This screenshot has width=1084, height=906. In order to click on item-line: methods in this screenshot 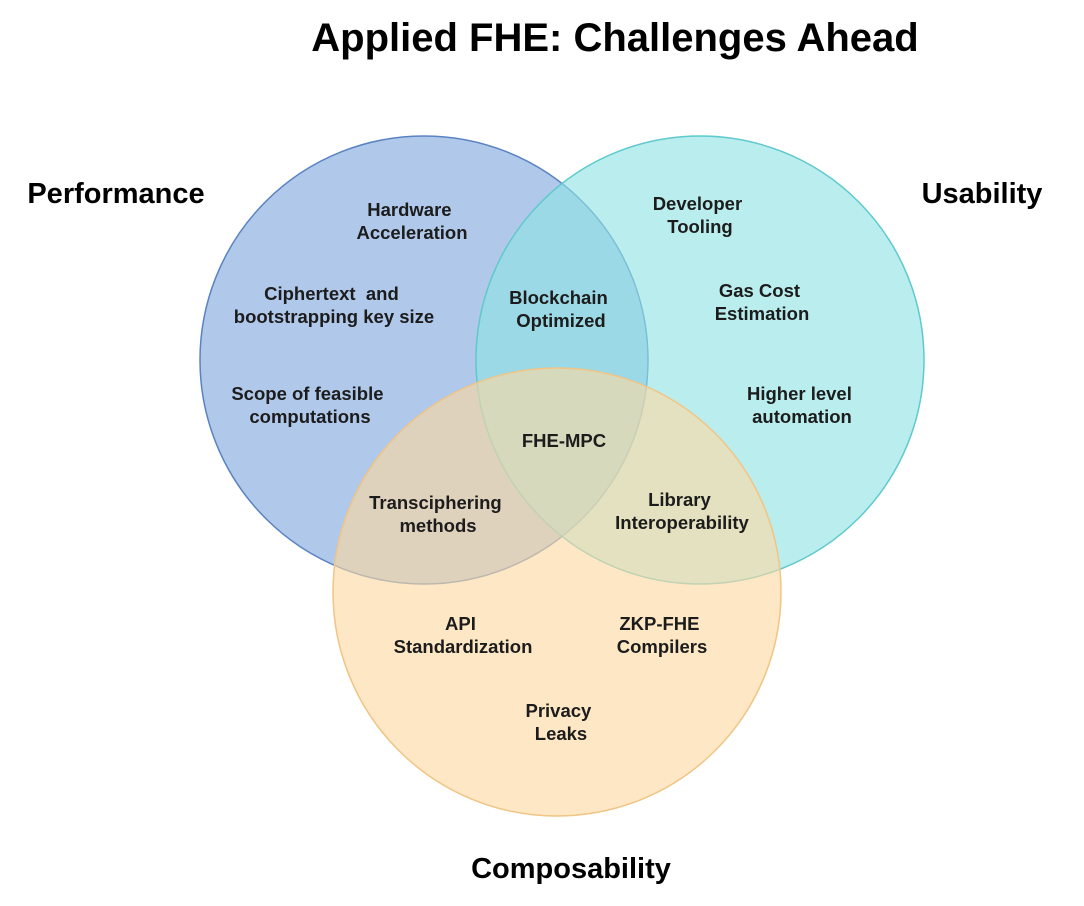, I will do `click(437, 525)`.